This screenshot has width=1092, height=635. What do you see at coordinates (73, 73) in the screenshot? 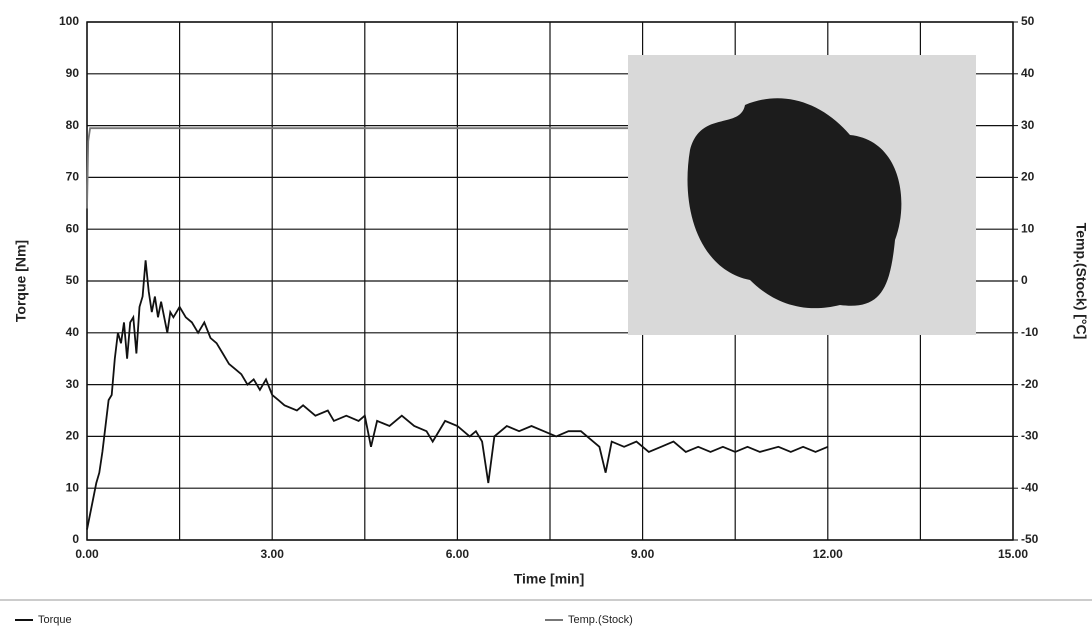
I see `y-tick-label: 90` at bounding box center [73, 73].